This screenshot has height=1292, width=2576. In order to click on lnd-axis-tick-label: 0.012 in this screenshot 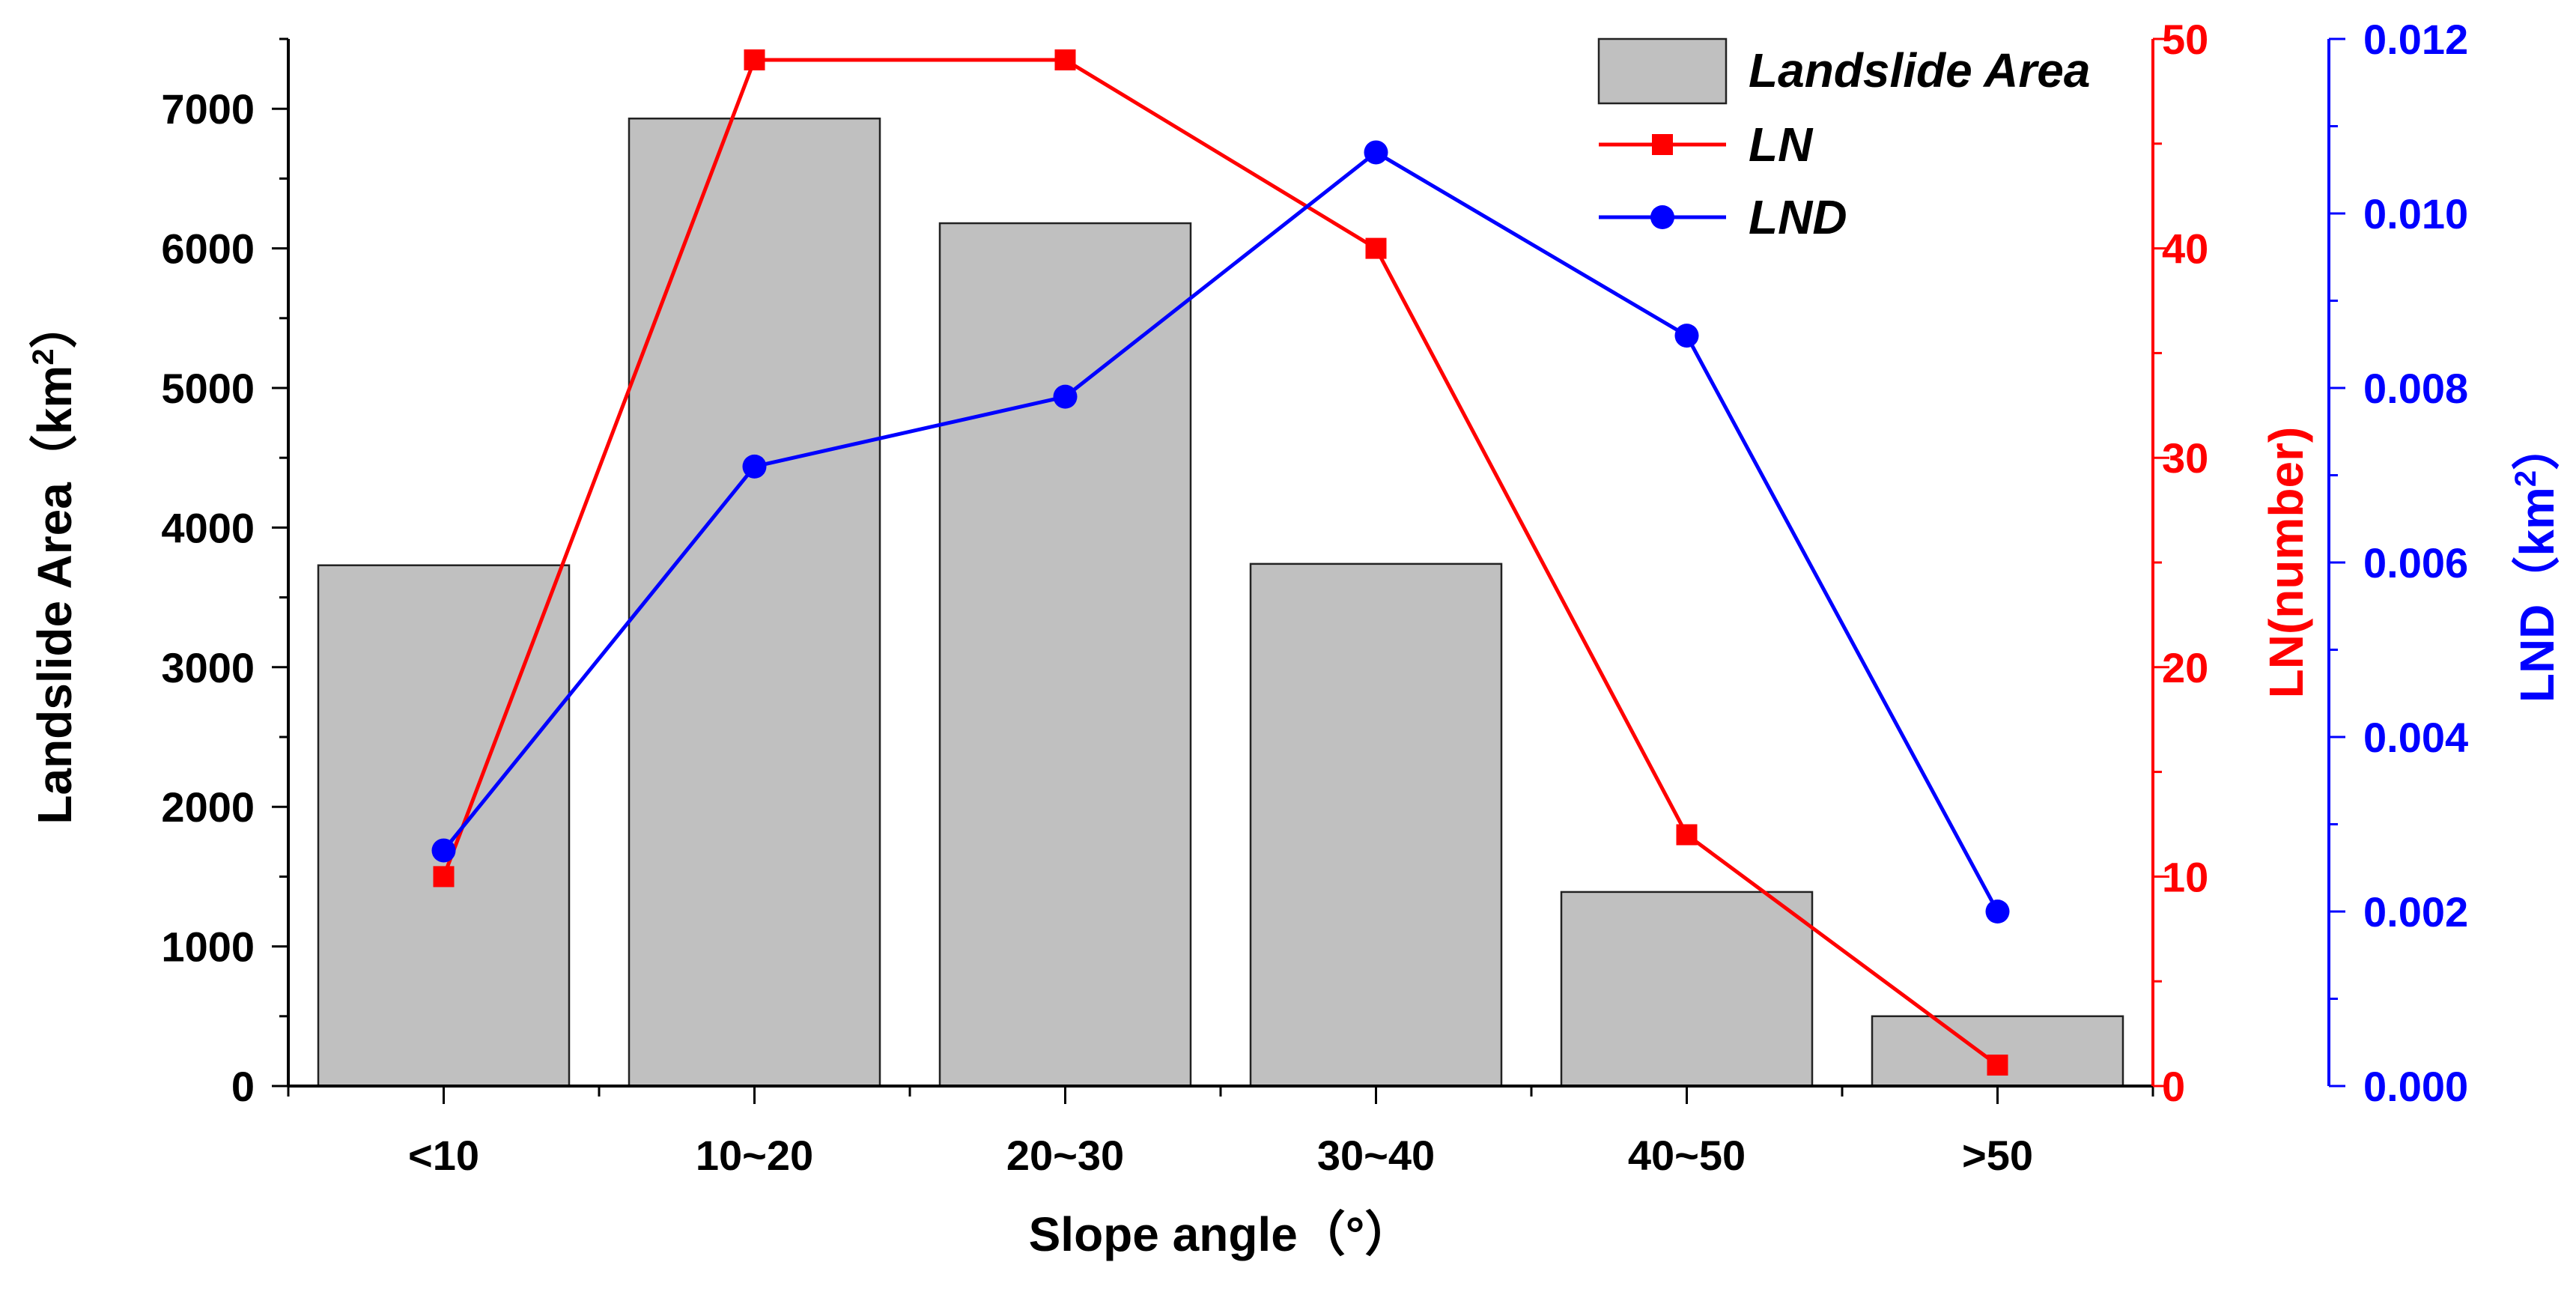, I will do `click(2415, 39)`.